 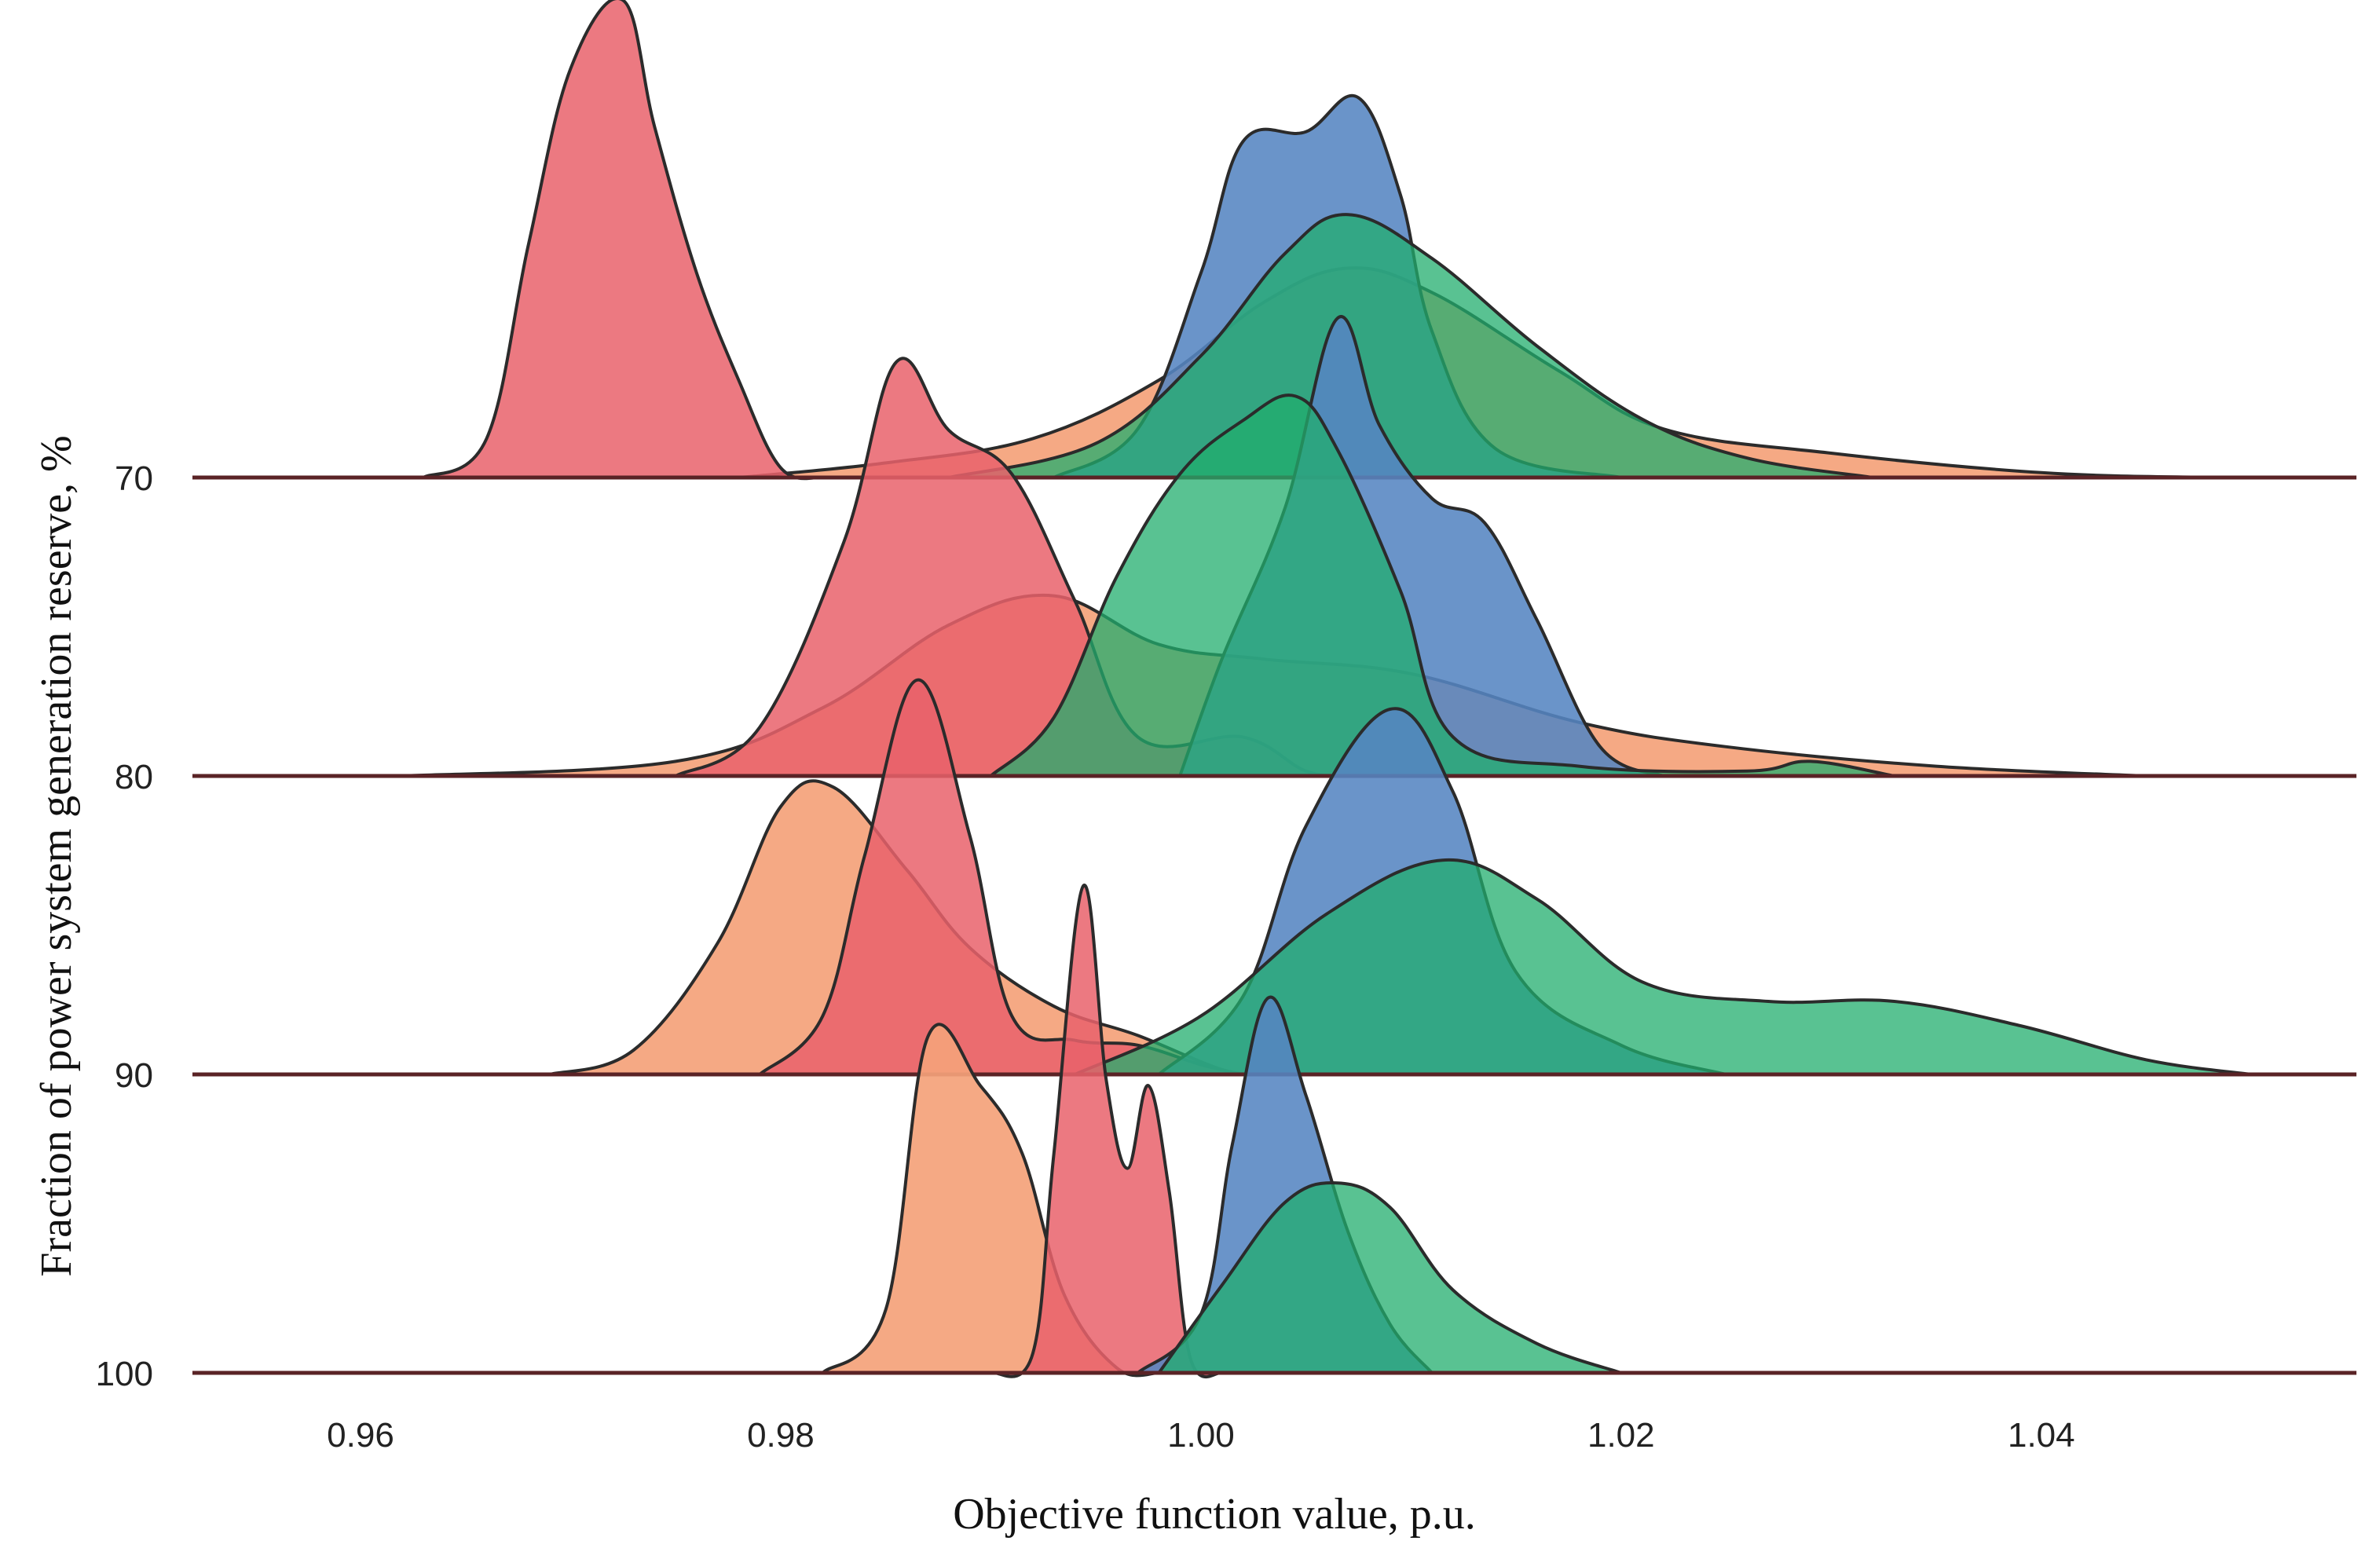 I want to click on y-category-label-100: 100, so click(x=124, y=1374).